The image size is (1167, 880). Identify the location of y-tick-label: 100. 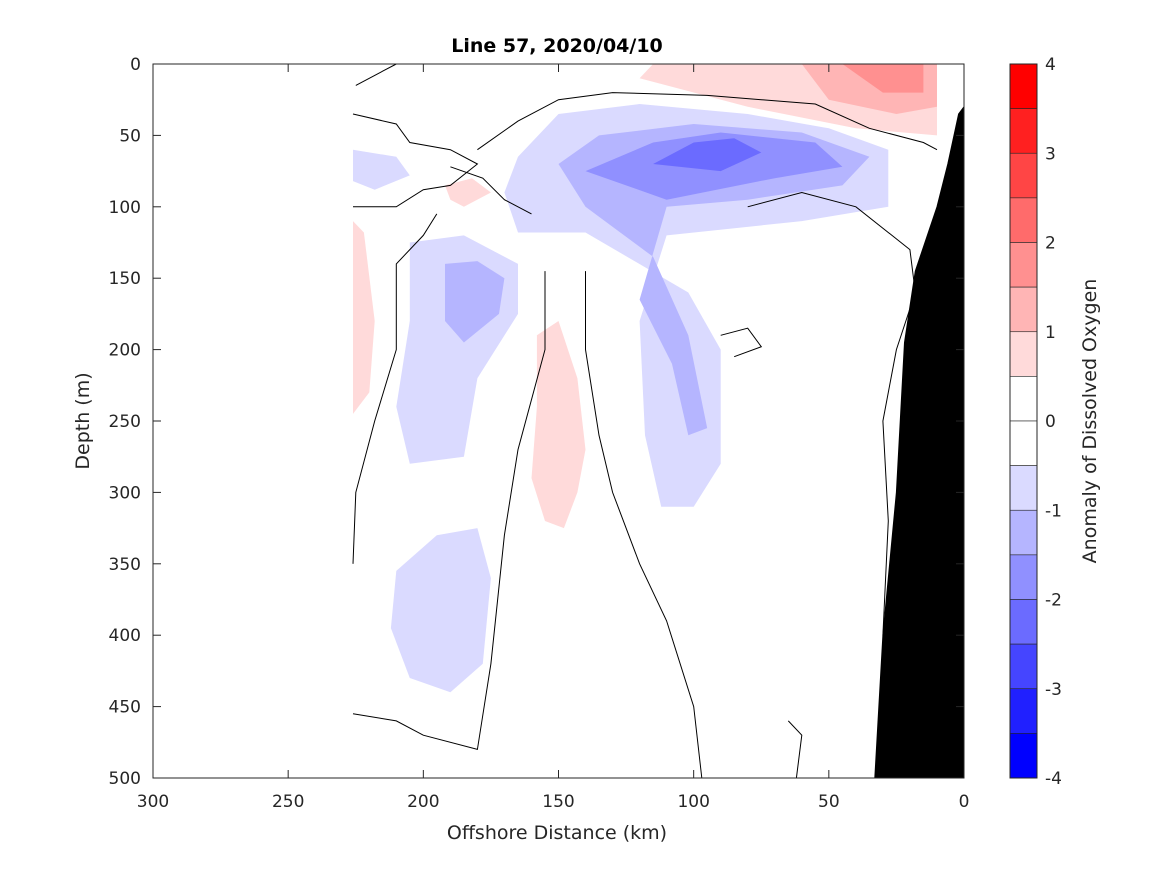
(125, 208).